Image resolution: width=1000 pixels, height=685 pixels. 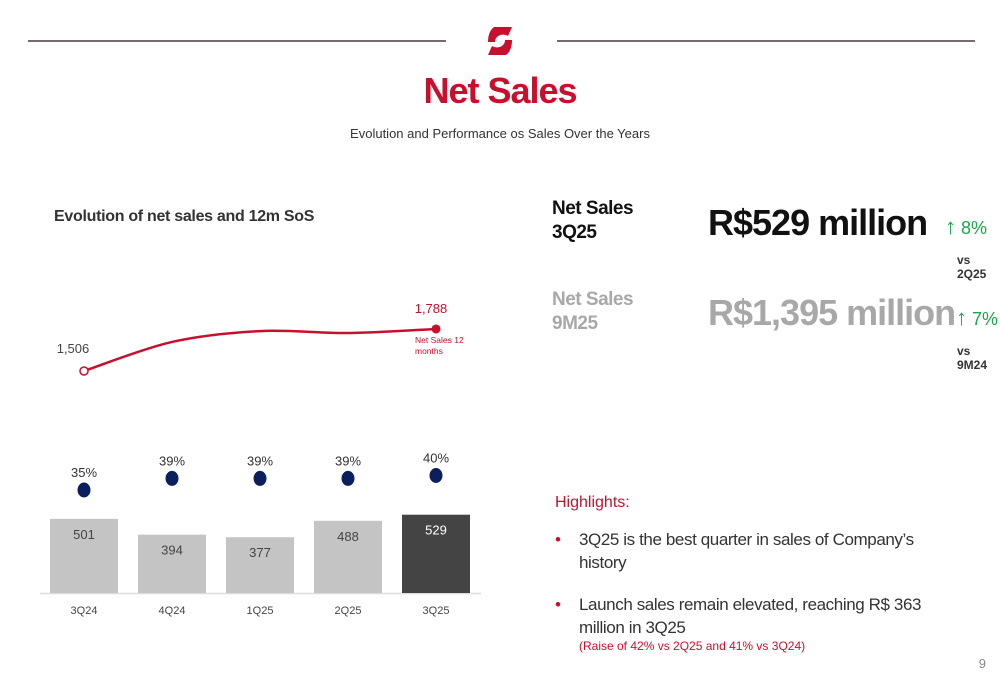 What do you see at coordinates (500, 90) in the screenshot?
I see `page-title: Net Sales` at bounding box center [500, 90].